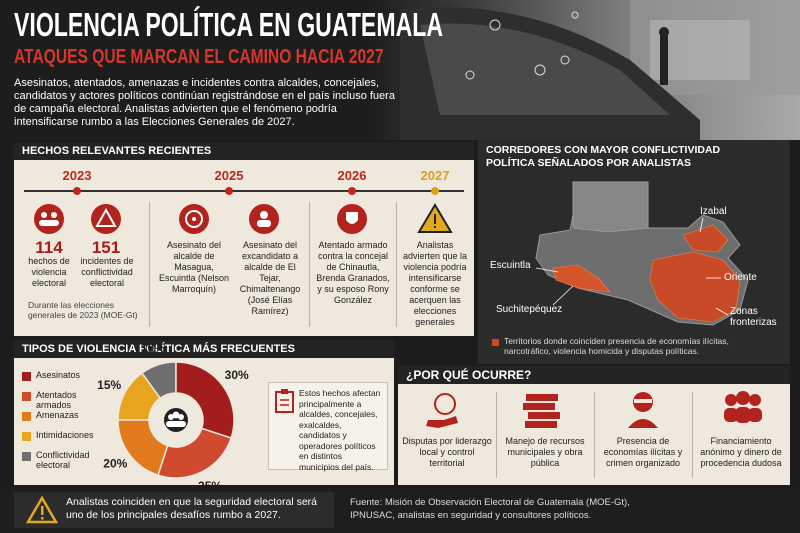  Describe the element at coordinates (210, 482) in the screenshot. I see `value-label: 25%` at that location.